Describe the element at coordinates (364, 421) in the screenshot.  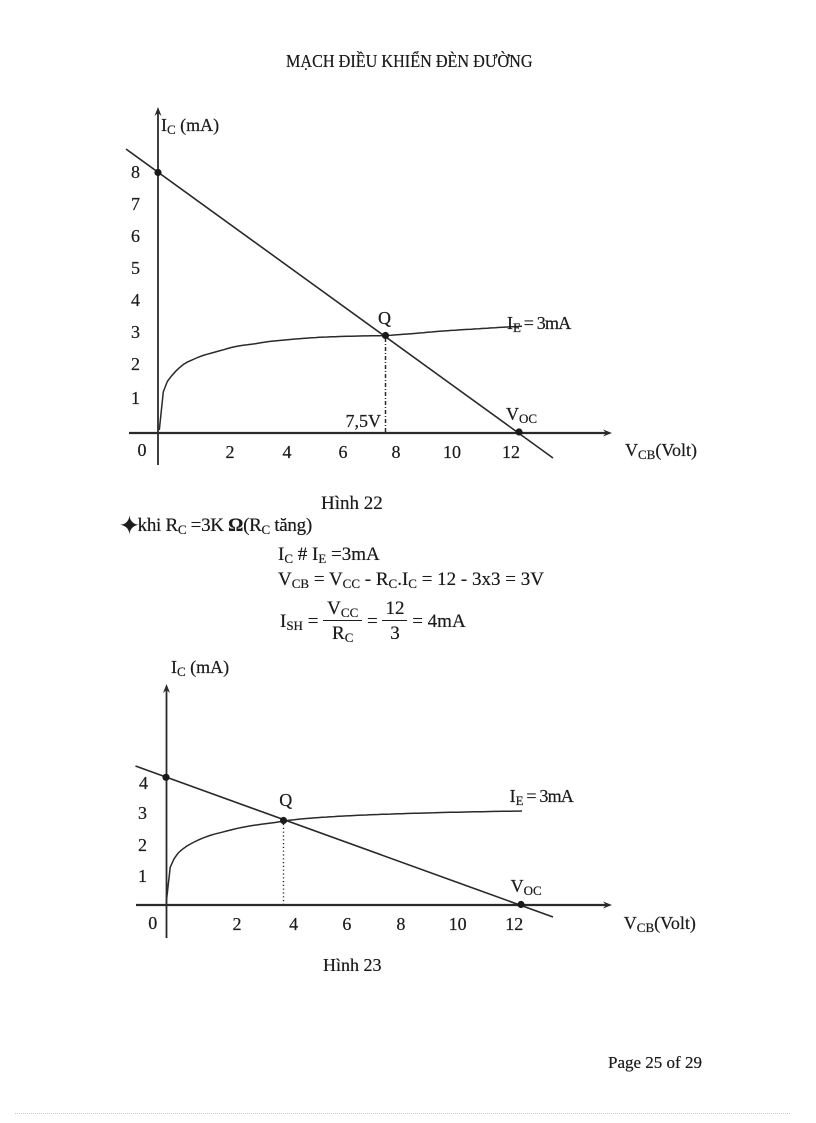
I see `svg-text: 7,5V` at that location.